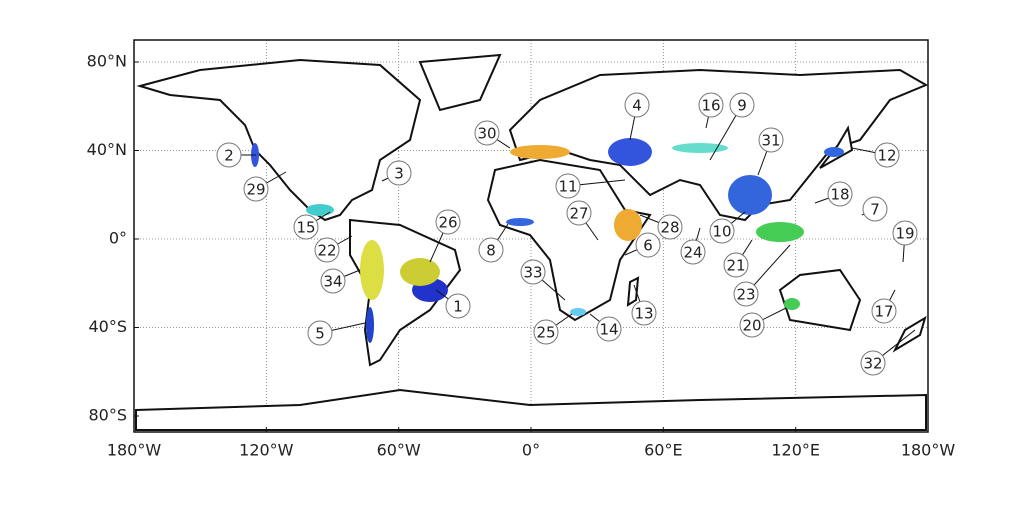 This screenshot has height=527, width=1024. Describe the element at coordinates (279, 140) in the screenshot. I see `north-america` at that location.